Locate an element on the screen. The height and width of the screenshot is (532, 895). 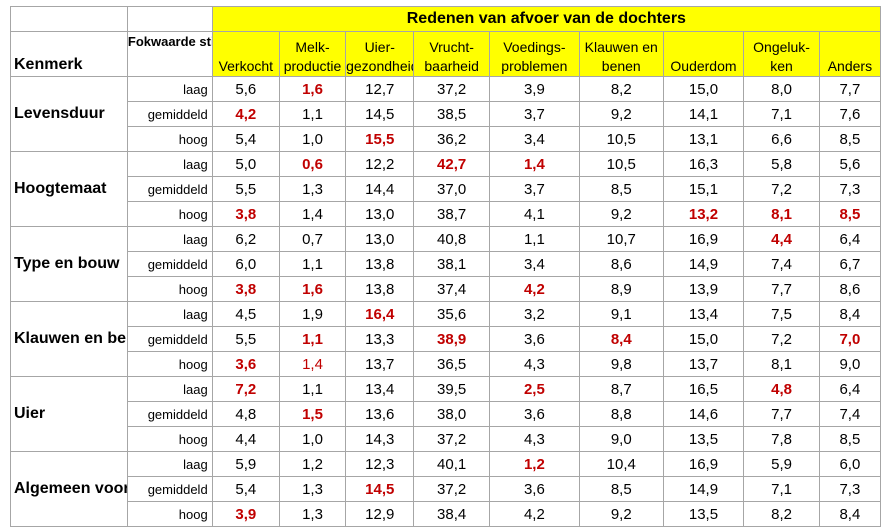
table-cell: 12,9 is located at coordinates (380, 514).